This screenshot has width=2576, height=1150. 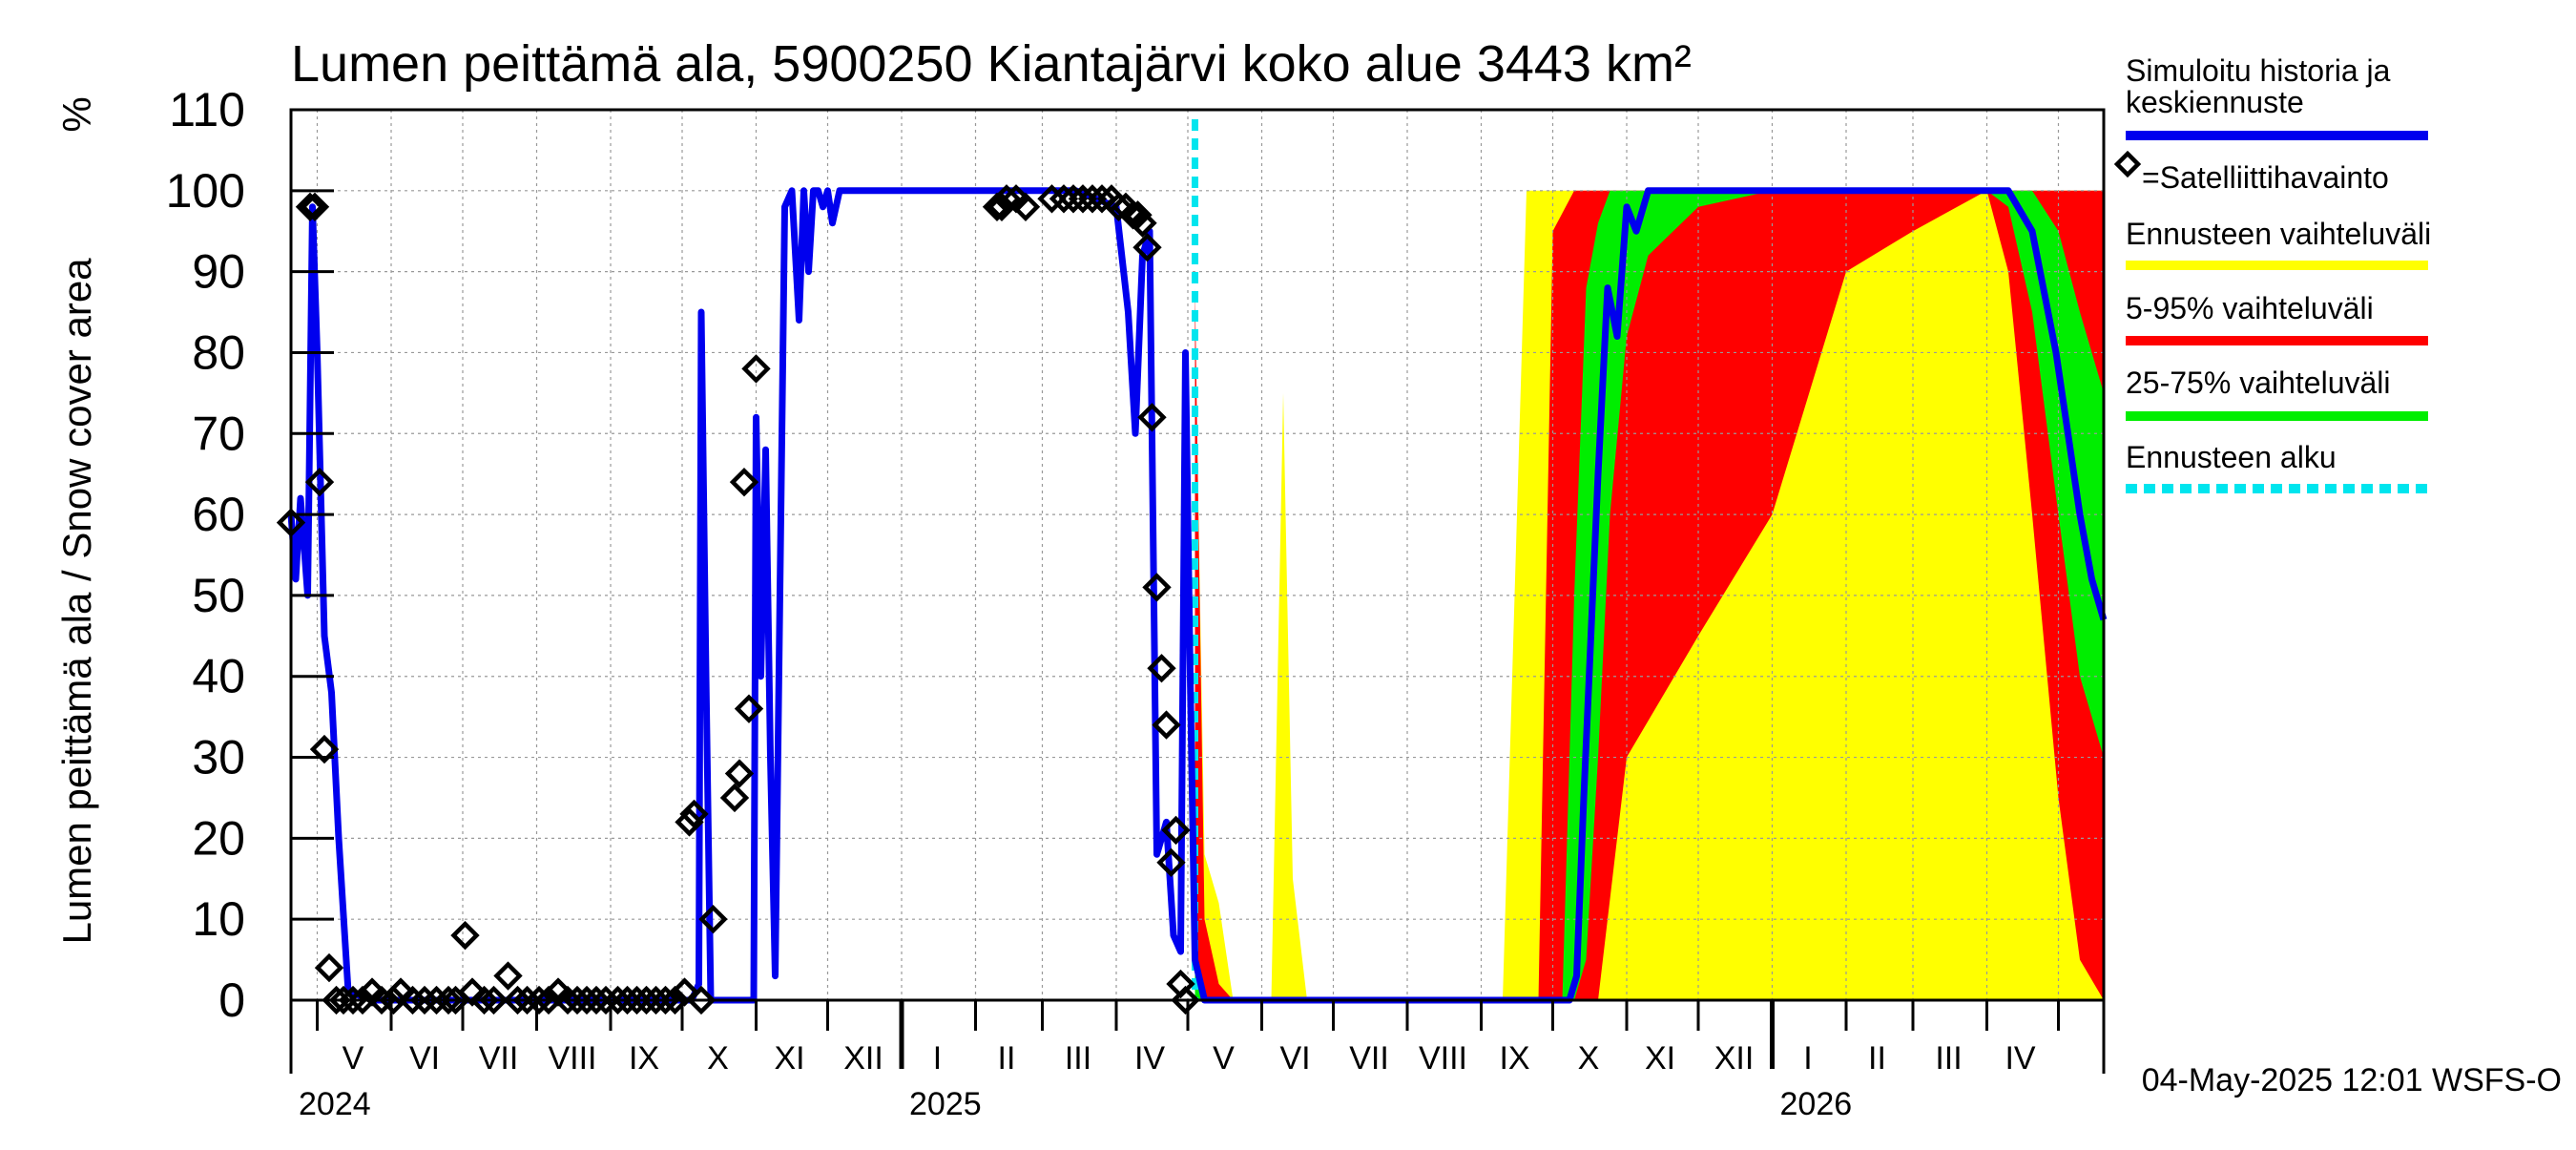 I want to click on legend-label: Ennusteen vaihteluväli, so click(x=2278, y=234).